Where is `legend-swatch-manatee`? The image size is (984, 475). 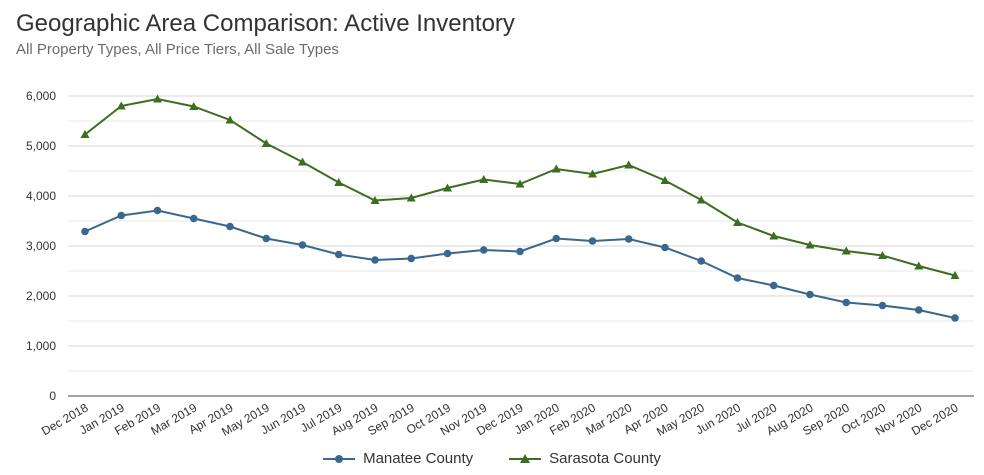
legend-swatch-manatee is located at coordinates (339, 459).